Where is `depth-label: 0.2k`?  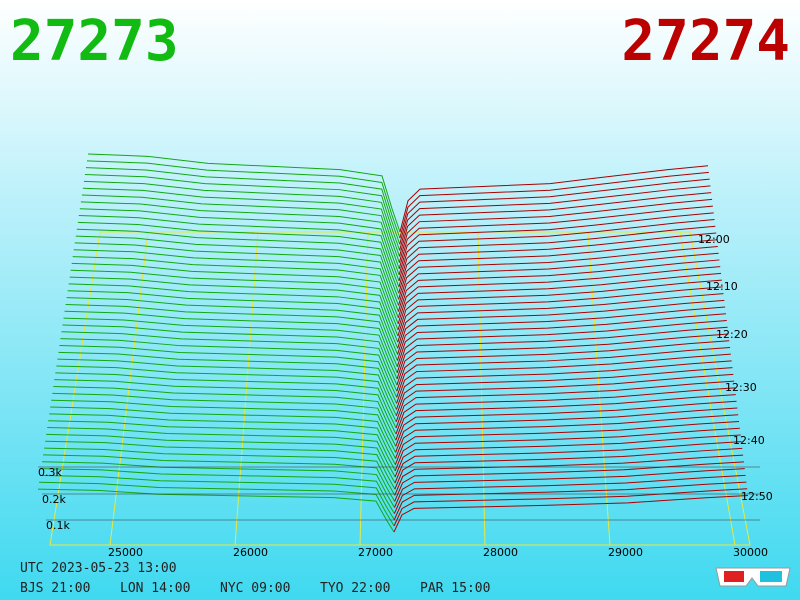 depth-label: 0.2k is located at coordinates (54, 499).